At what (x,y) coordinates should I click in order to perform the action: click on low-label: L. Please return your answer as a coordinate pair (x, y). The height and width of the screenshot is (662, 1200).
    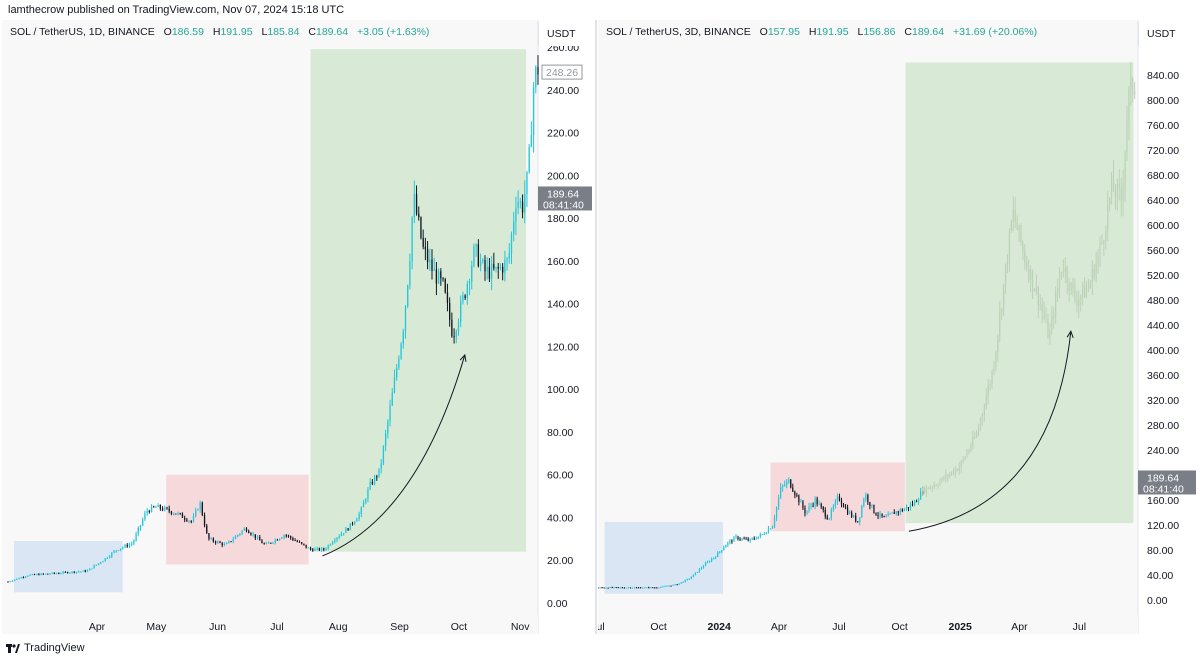
    Looking at the image, I should click on (264, 32).